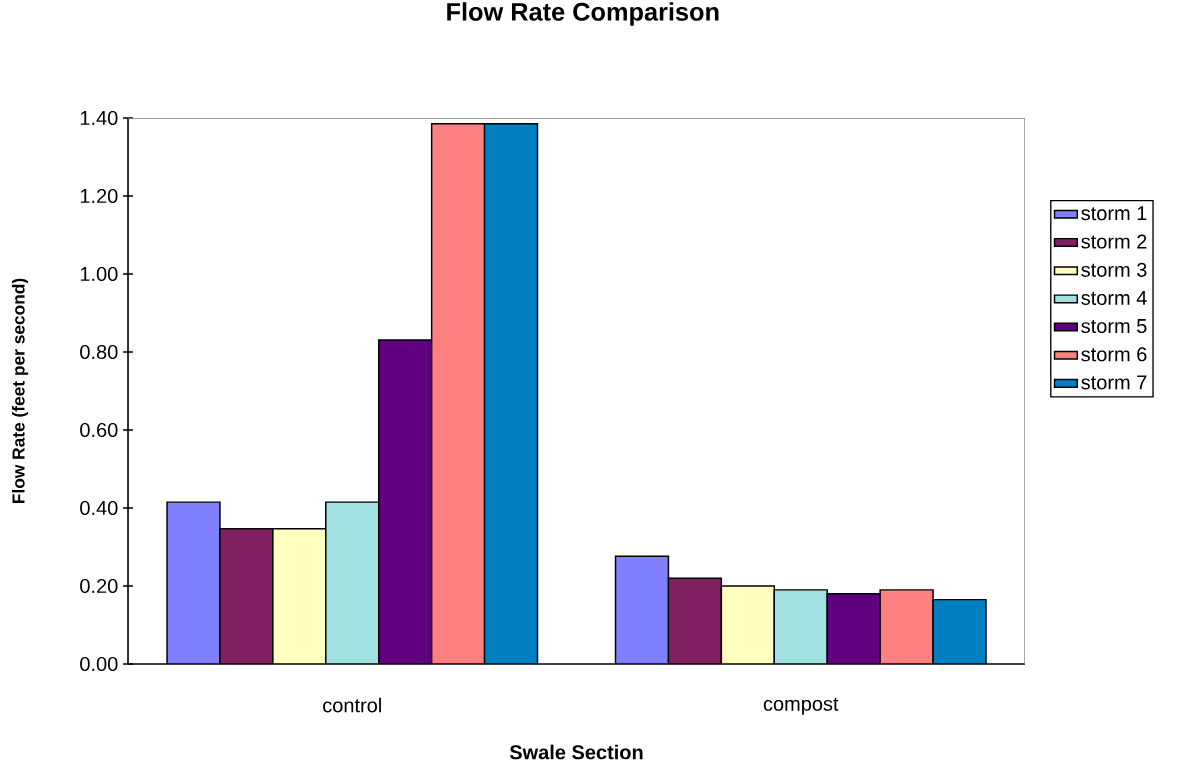  Describe the element at coordinates (583, 14) in the screenshot. I see `chart-title: Flow Rate Comparison` at that location.